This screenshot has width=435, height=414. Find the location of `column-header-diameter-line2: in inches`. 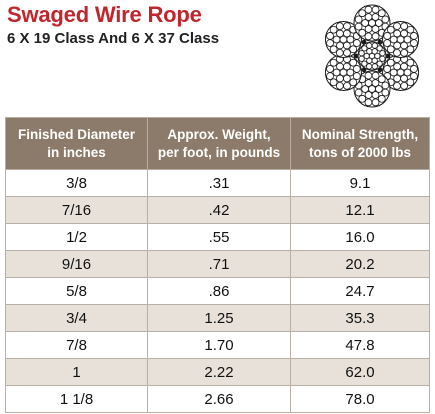

column-header-diameter-line2: in inches is located at coordinates (76, 152).